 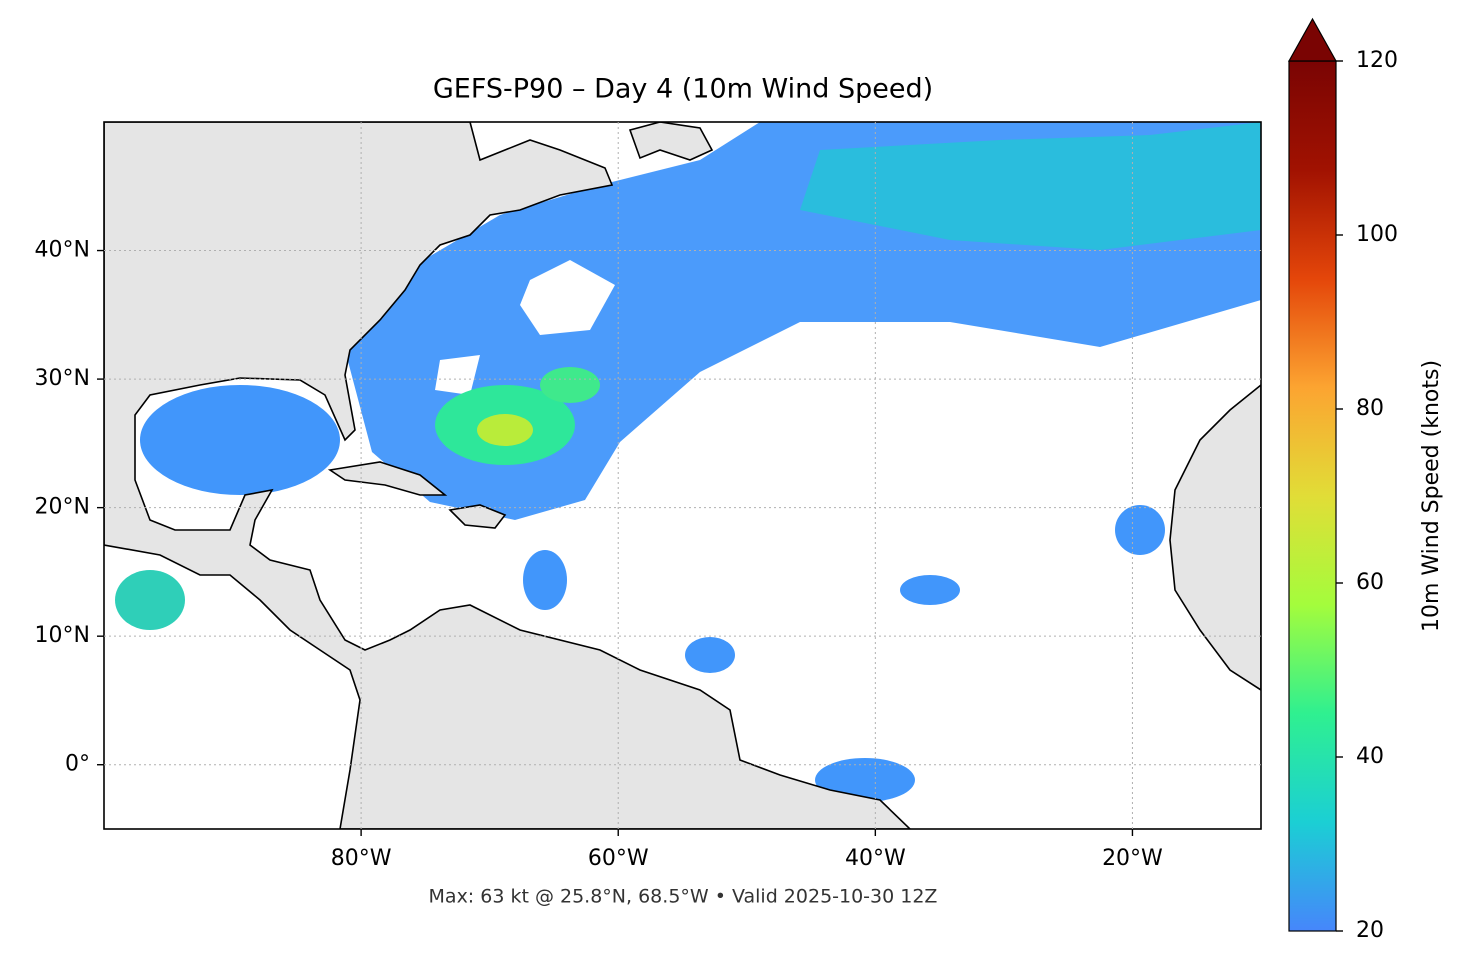 I want to click on wind-pacific, so click(x=150, y=600).